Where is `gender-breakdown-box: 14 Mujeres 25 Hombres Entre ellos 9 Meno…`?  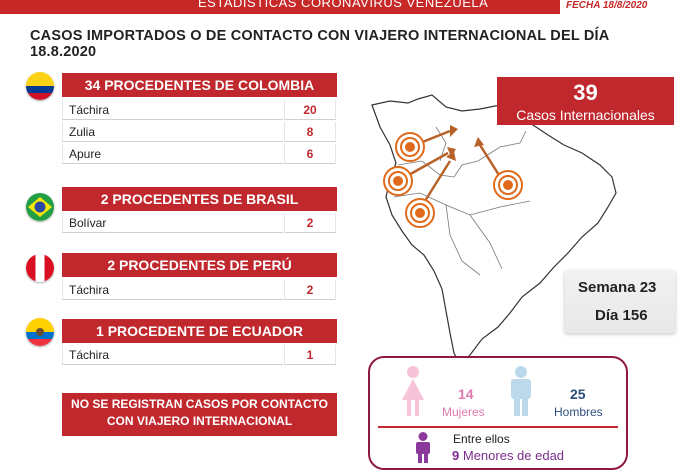 gender-breakdown-box: 14 Mujeres 25 Hombres Entre ellos 9 Meno… is located at coordinates (498, 413).